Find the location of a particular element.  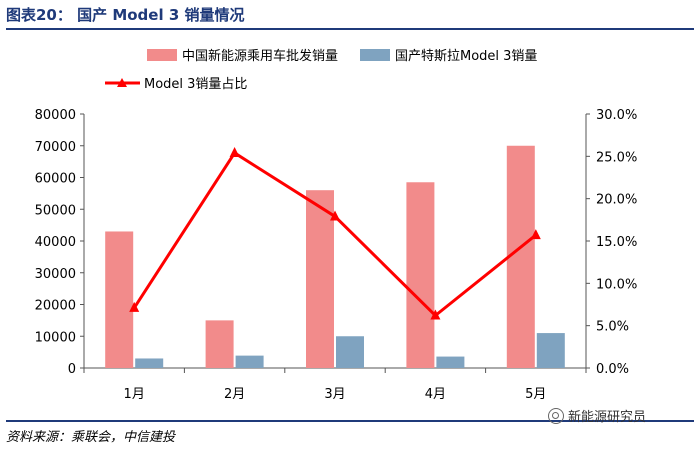

x-tick-label: 2月 is located at coordinates (234, 394).